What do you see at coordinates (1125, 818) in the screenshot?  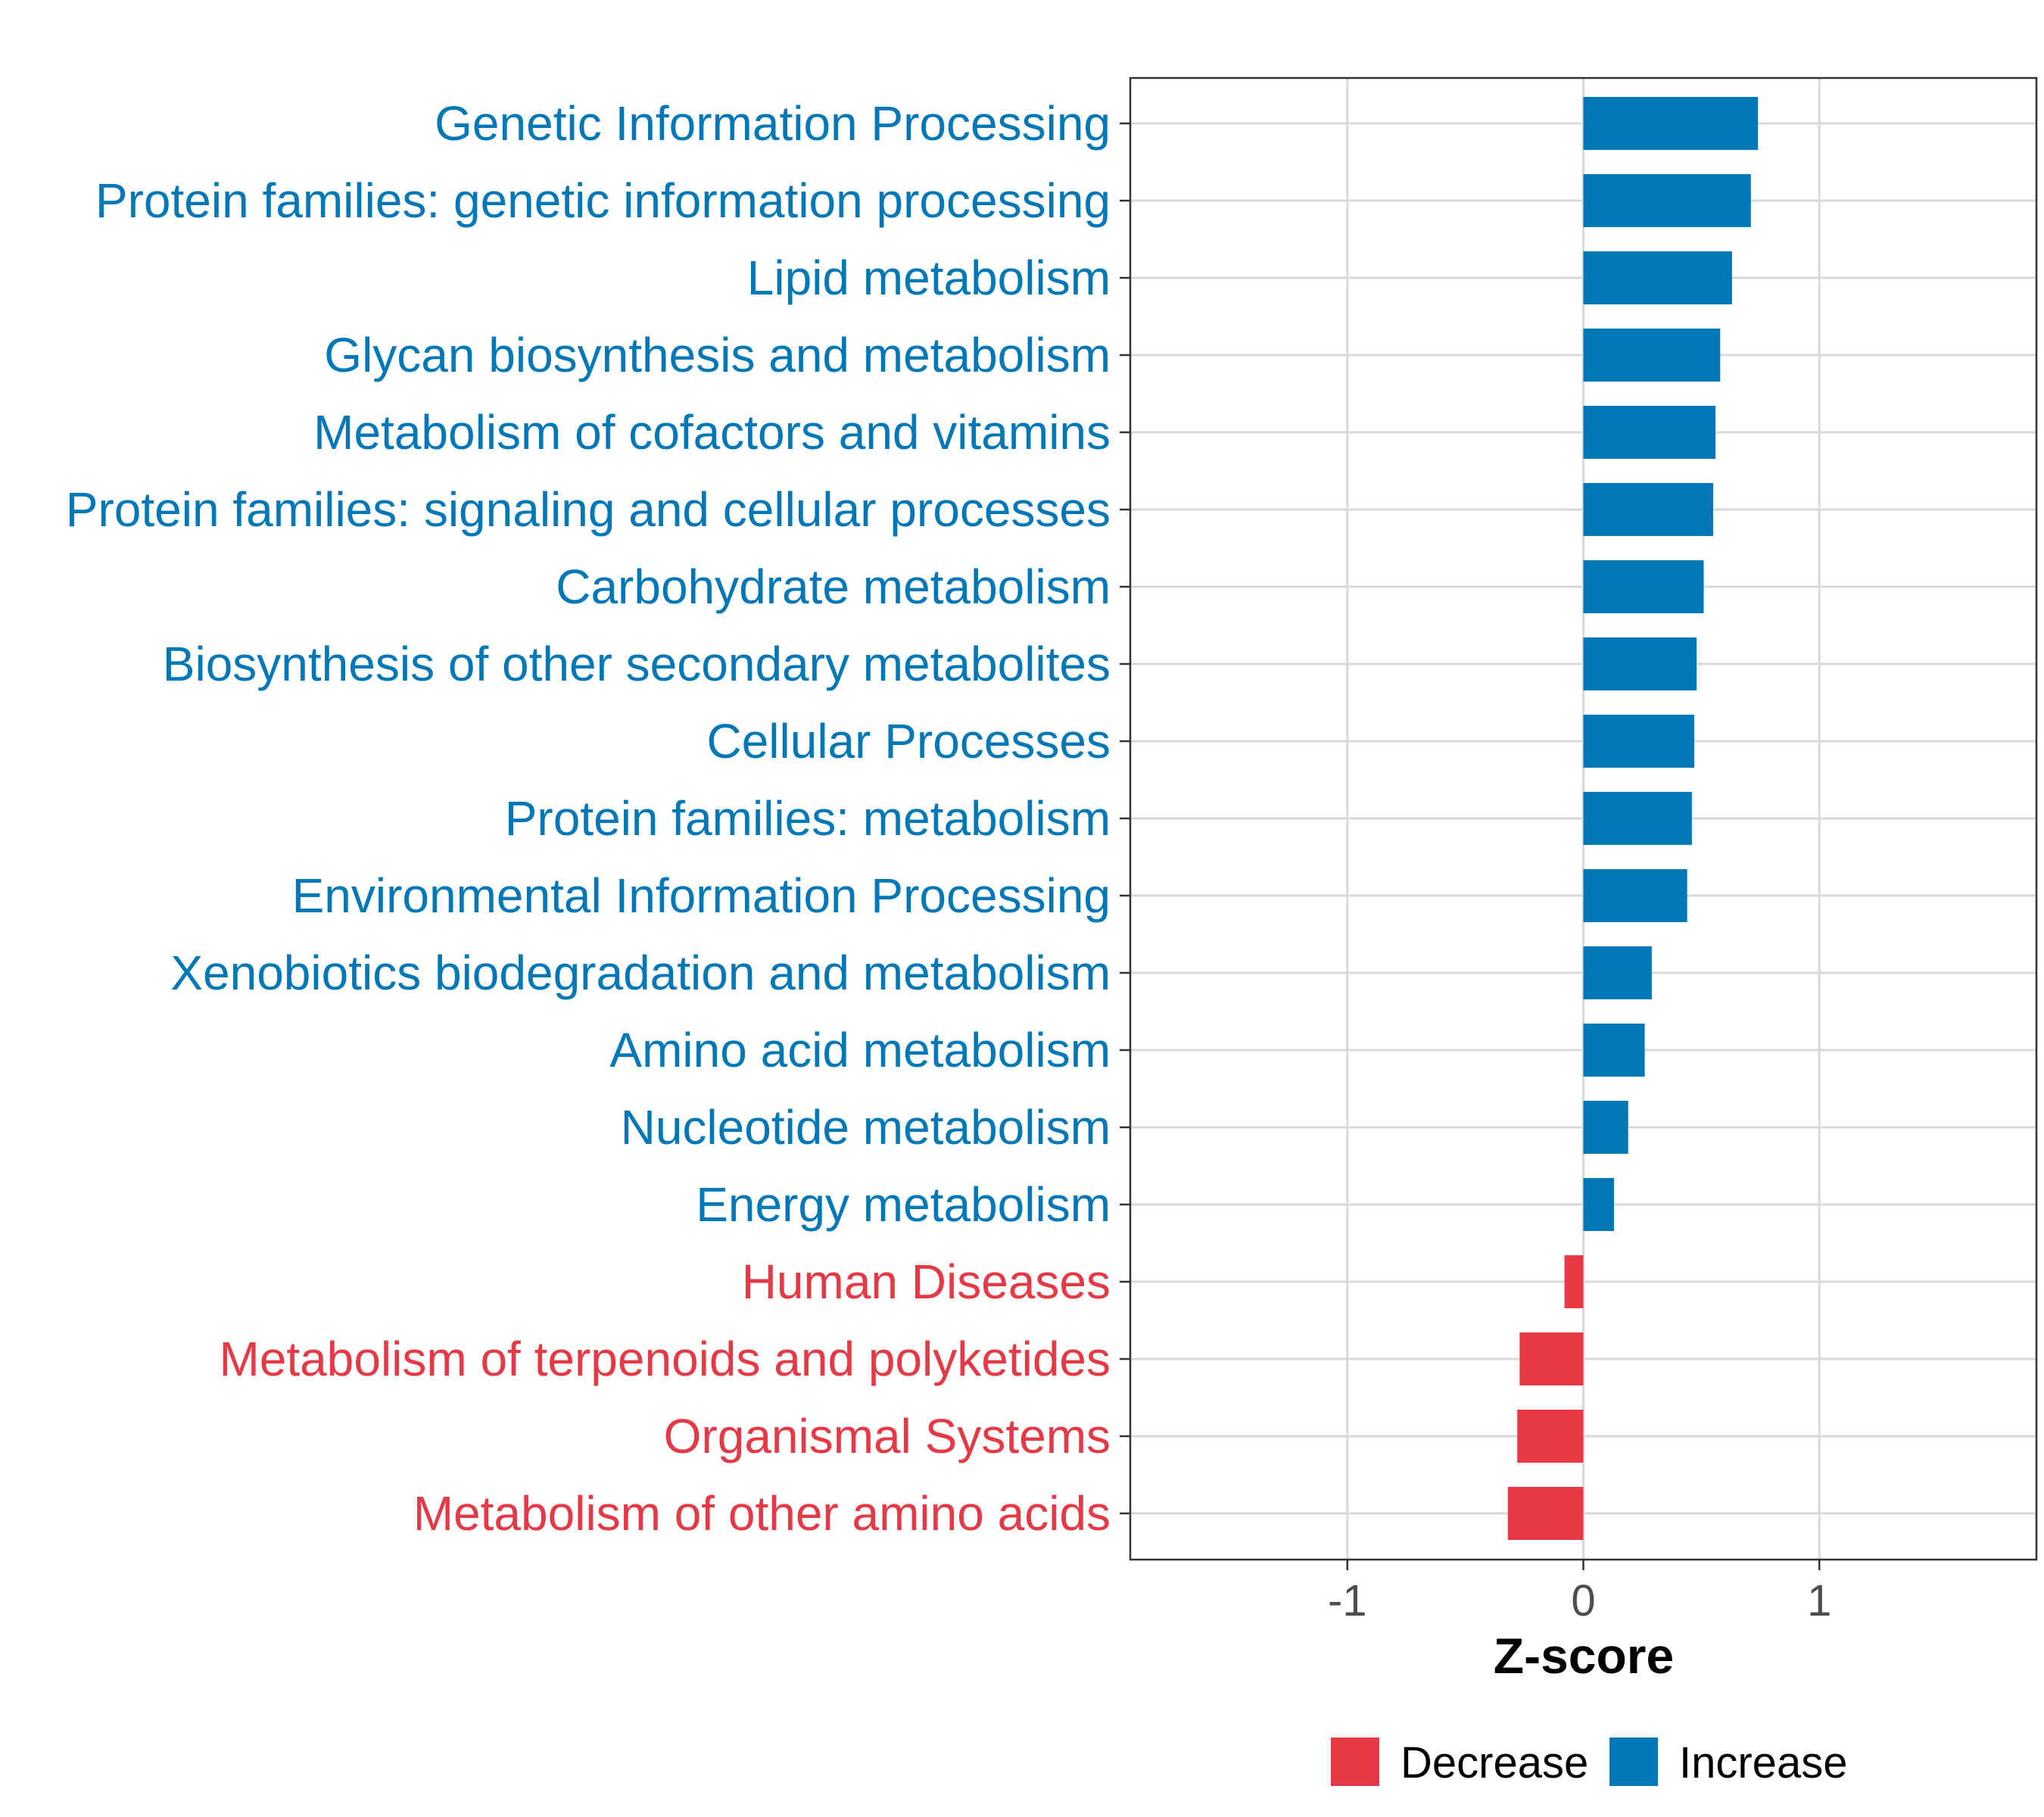 I see `y-axis-ticks` at bounding box center [1125, 818].